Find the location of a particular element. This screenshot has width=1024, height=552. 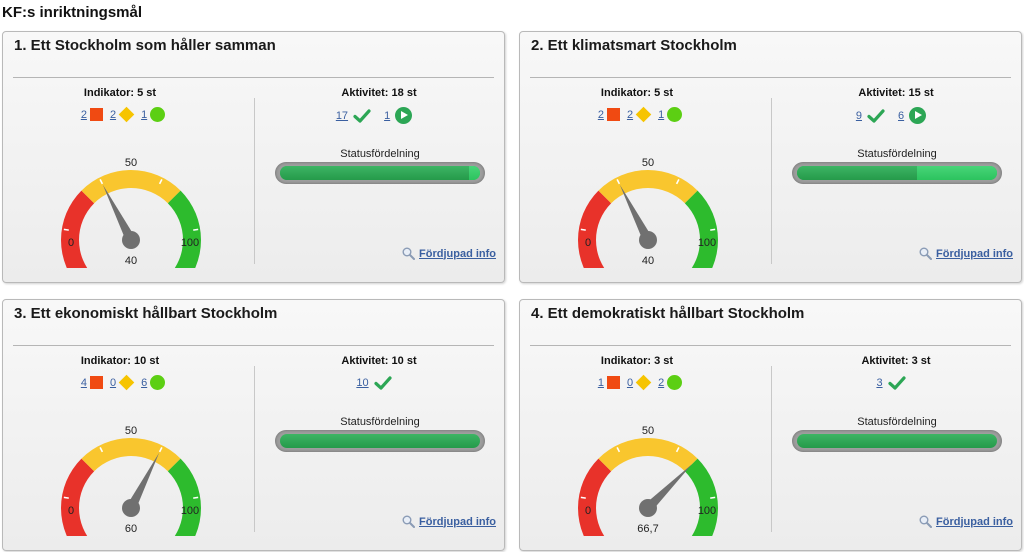

gauge-band-yellow is located at coordinates (131, 455).